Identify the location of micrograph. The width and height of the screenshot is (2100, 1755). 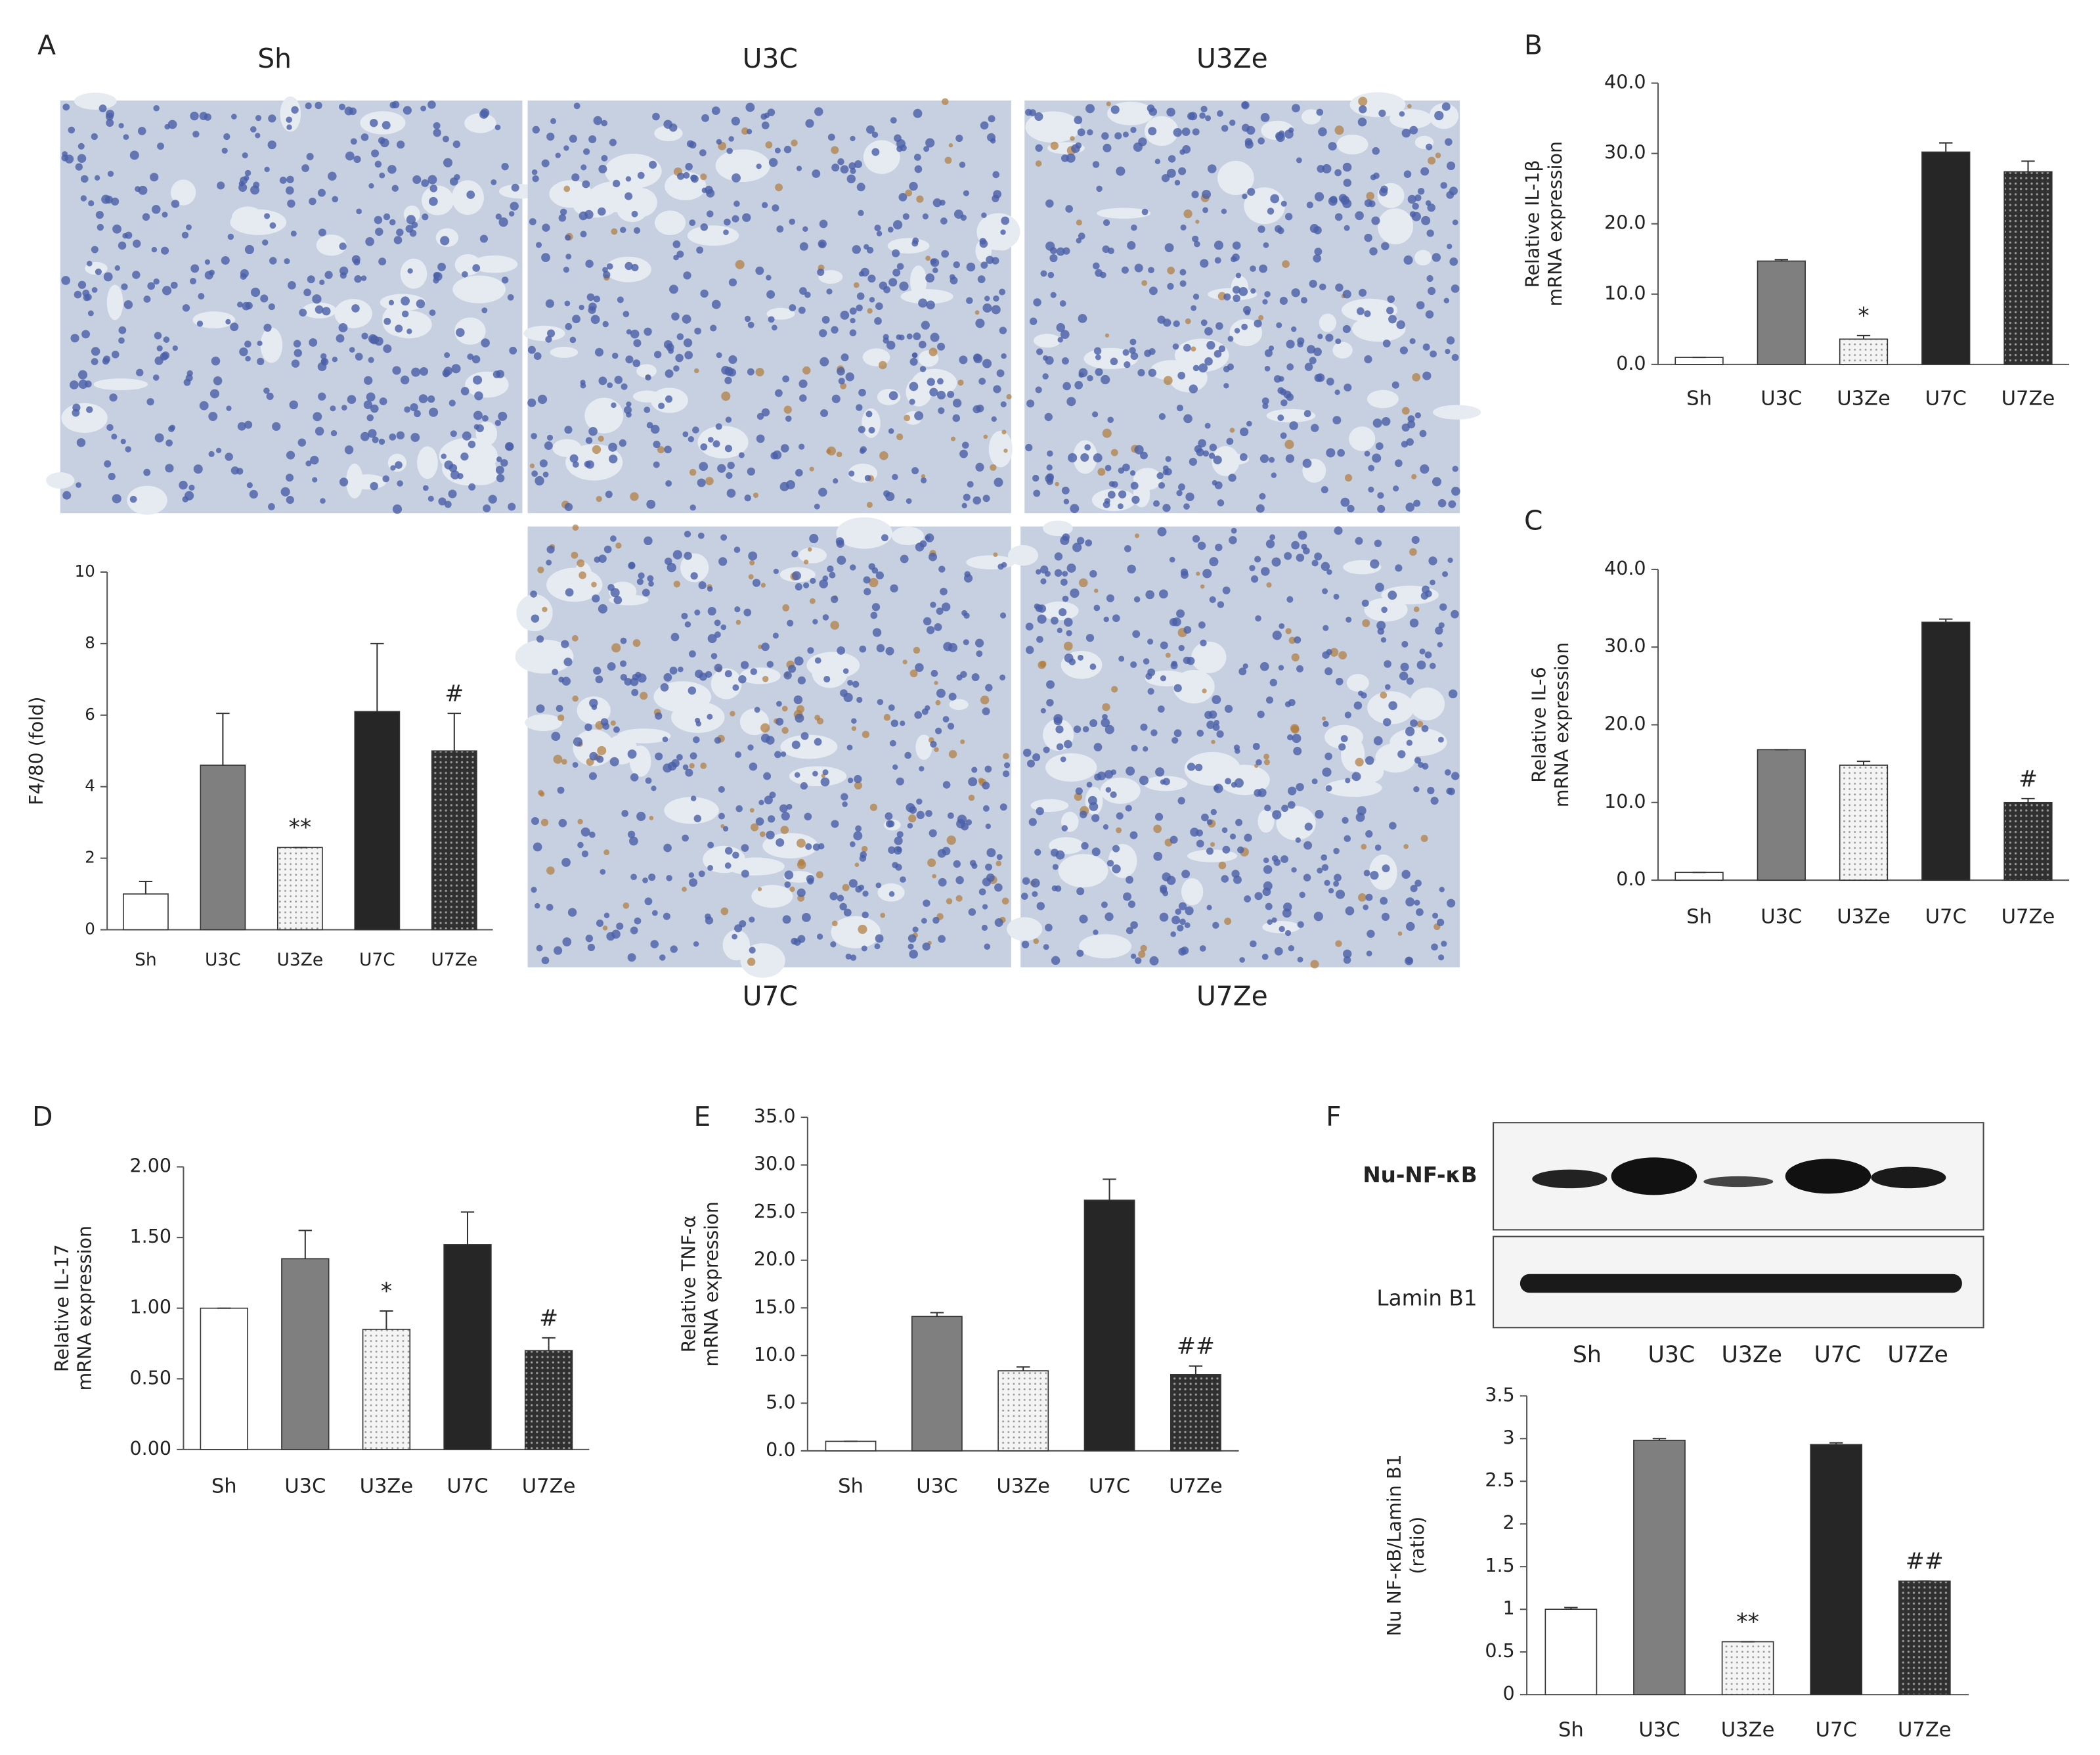
(1233, 744).